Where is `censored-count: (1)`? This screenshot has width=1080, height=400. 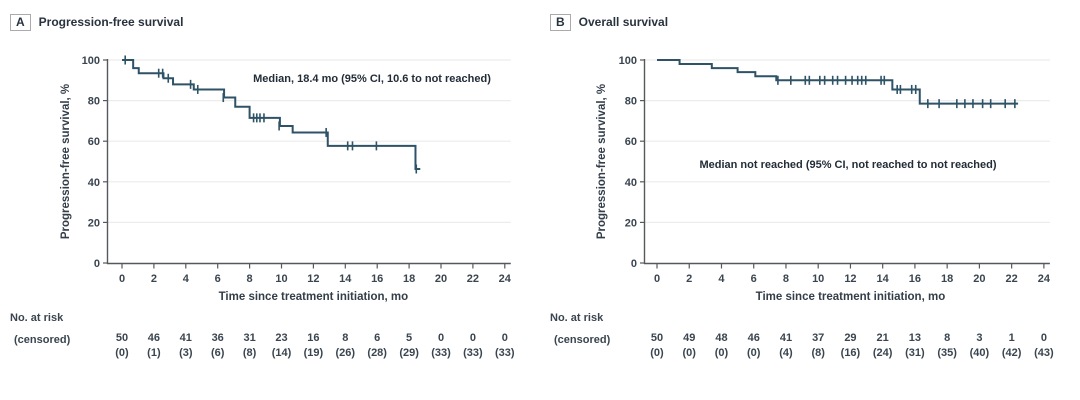 censored-count: (1) is located at coordinates (154, 353).